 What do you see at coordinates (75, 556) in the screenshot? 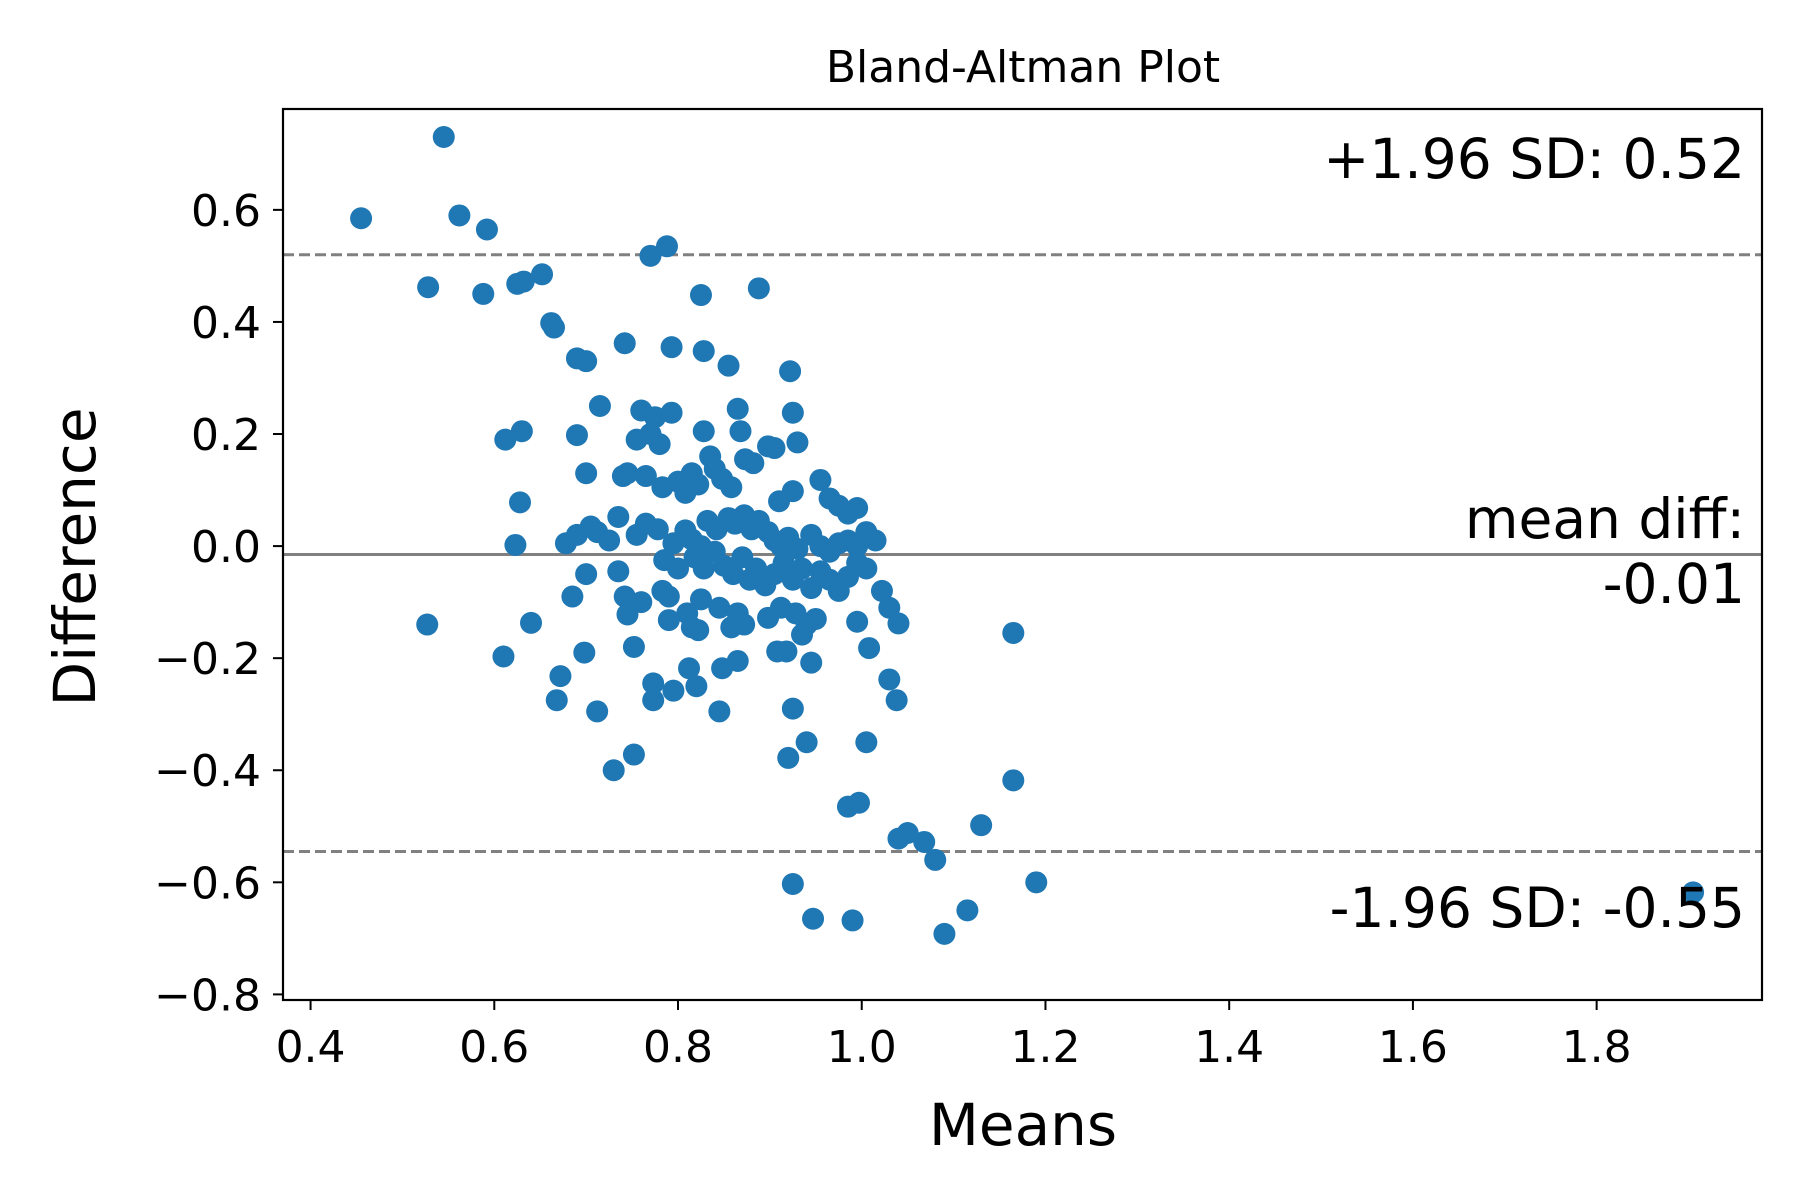
I see `y-axis-title: Difference` at bounding box center [75, 556].